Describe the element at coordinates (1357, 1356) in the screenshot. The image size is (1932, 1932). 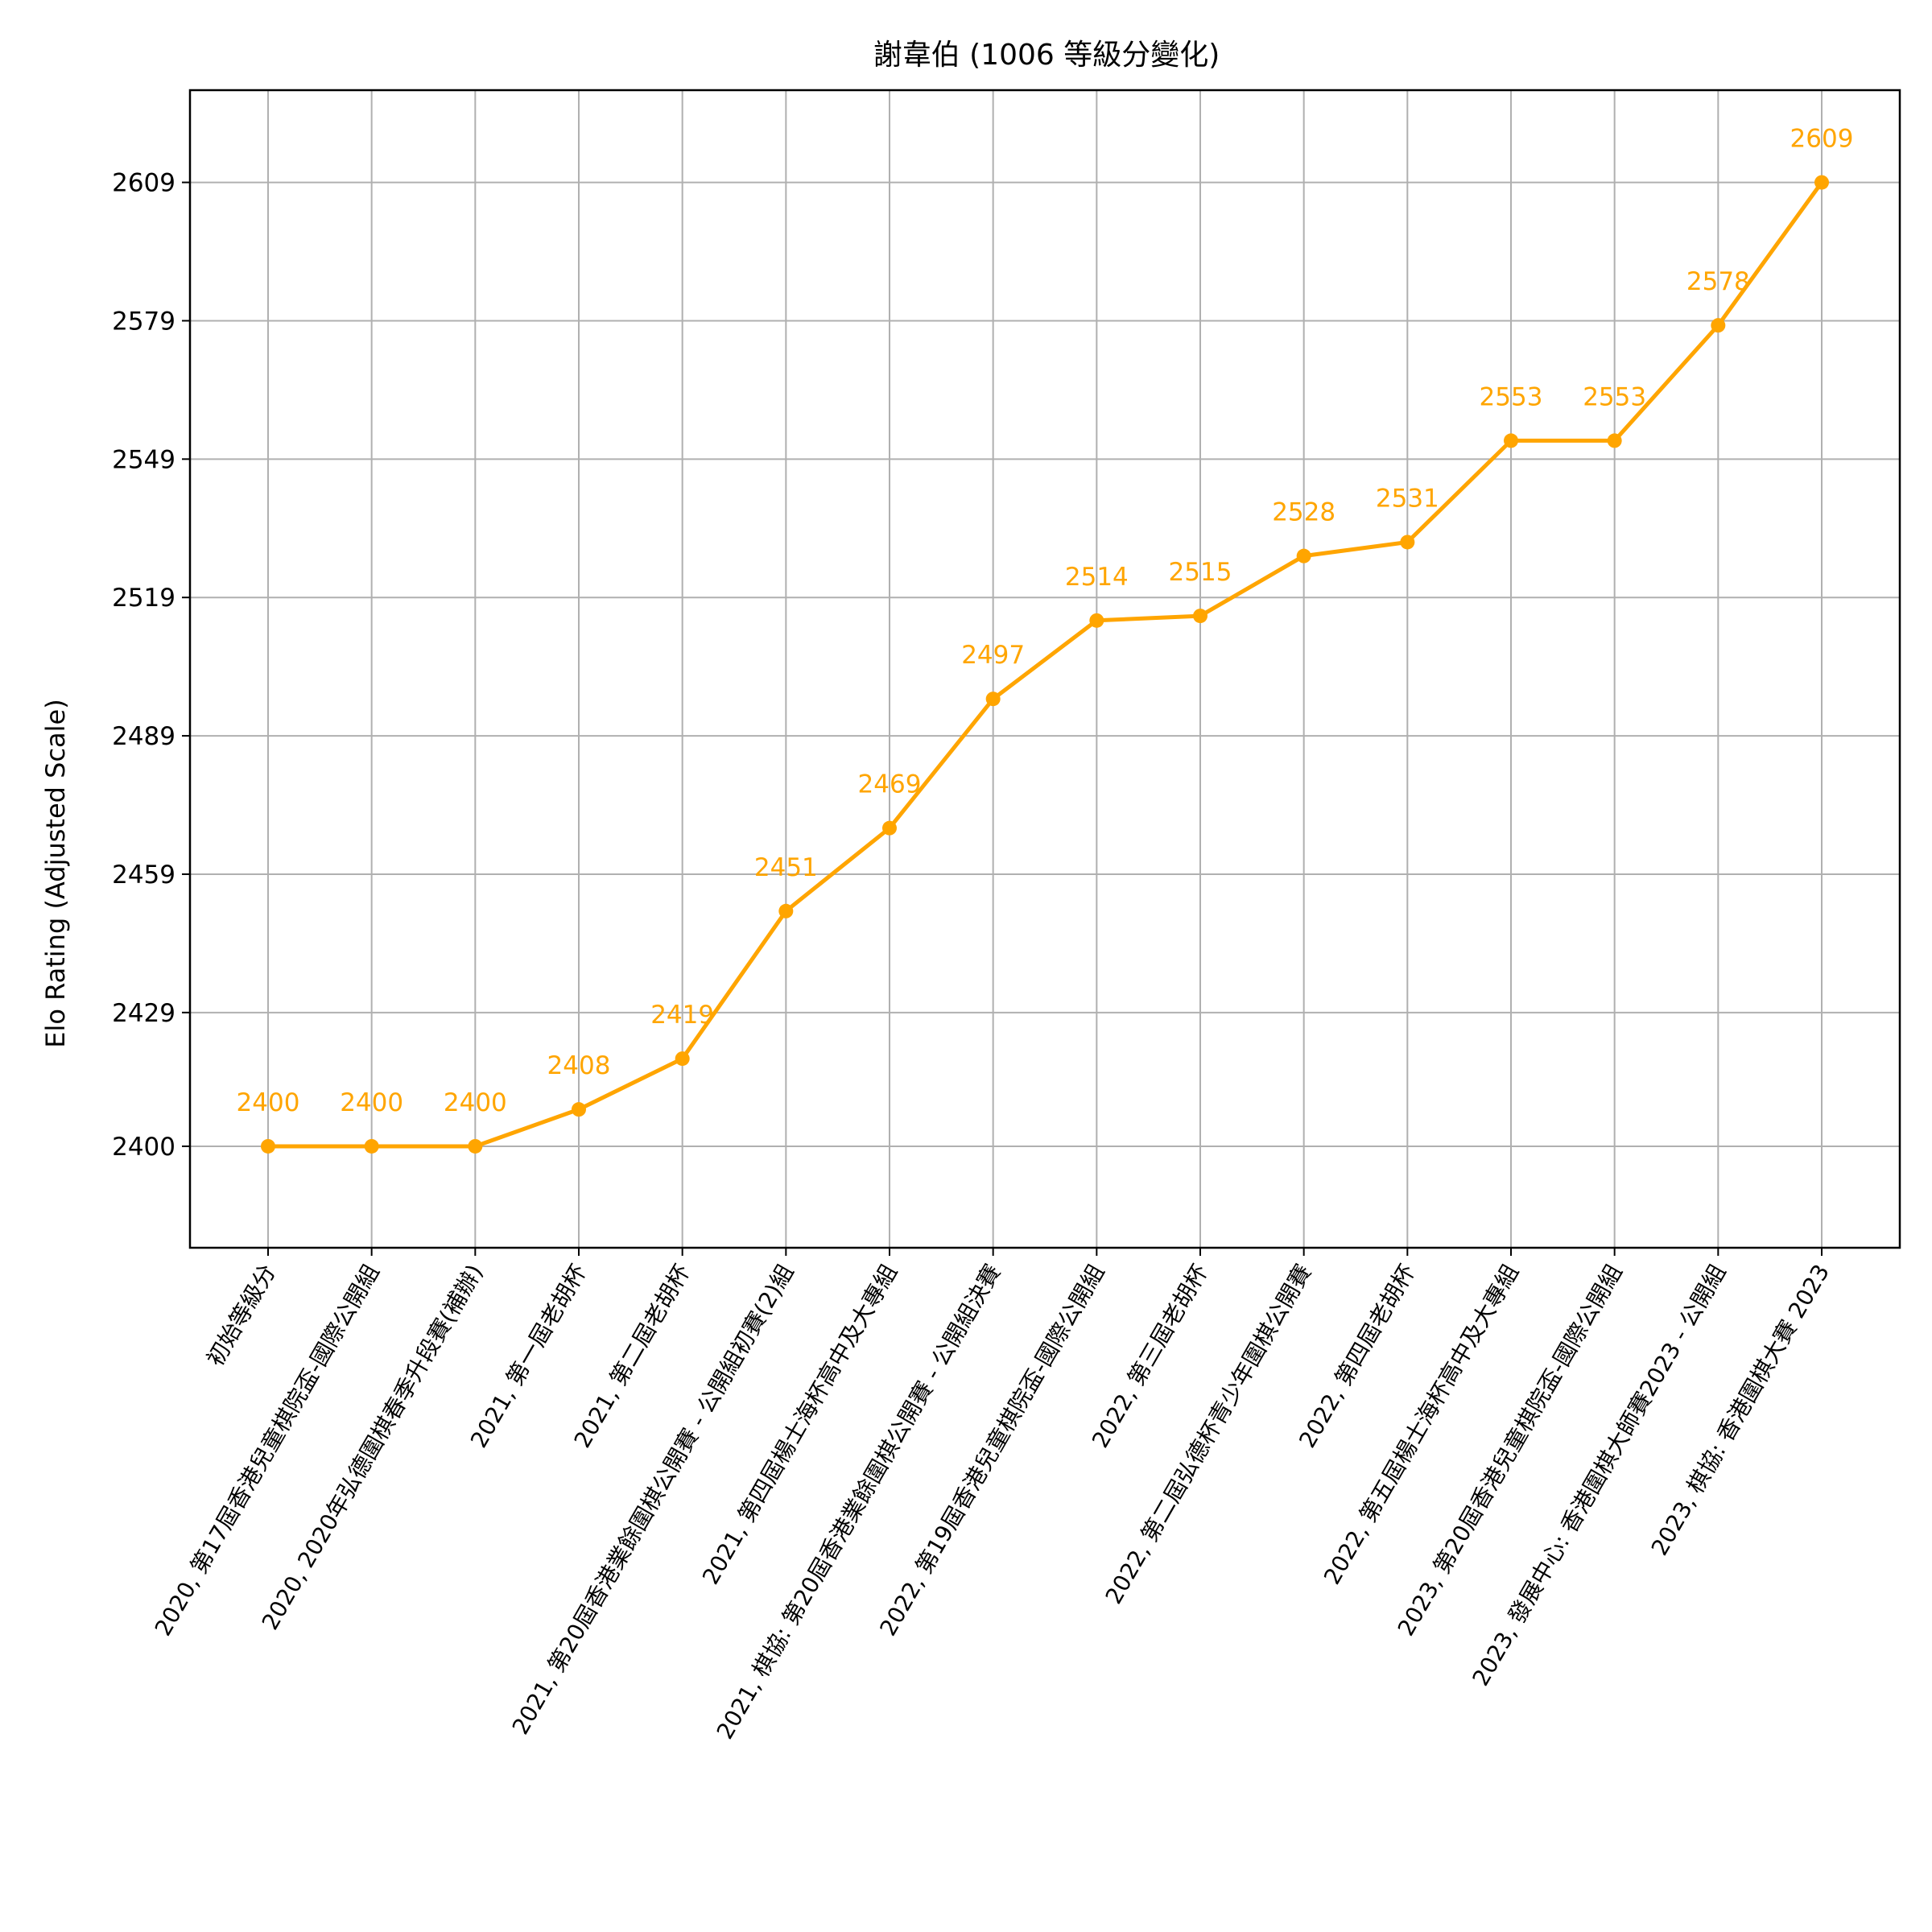
I see `x-tick-label: 2022, 第四屆老胡杯` at that location.